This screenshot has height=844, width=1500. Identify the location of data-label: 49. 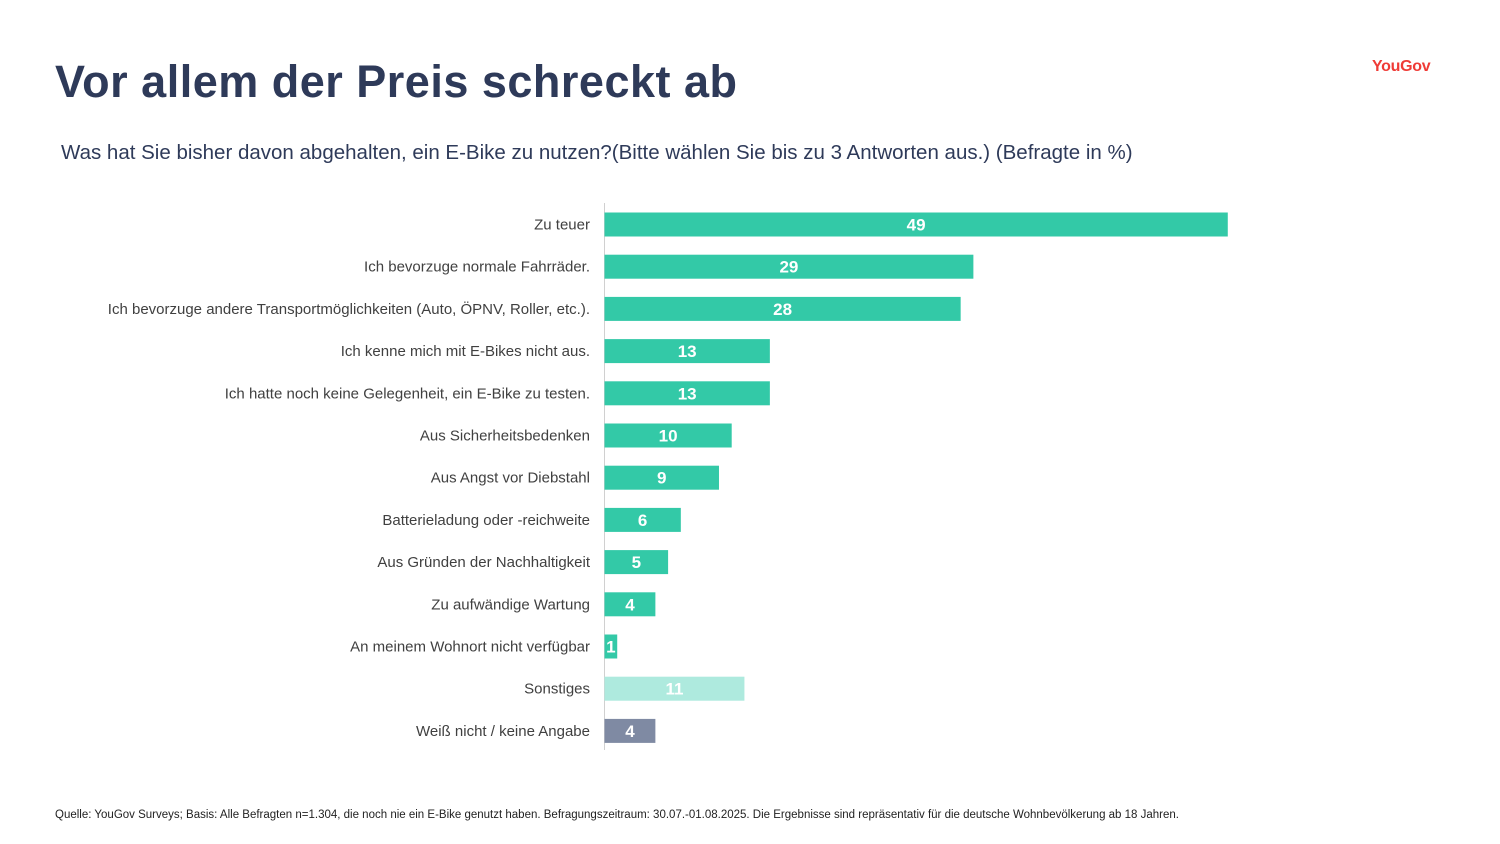
(916, 225).